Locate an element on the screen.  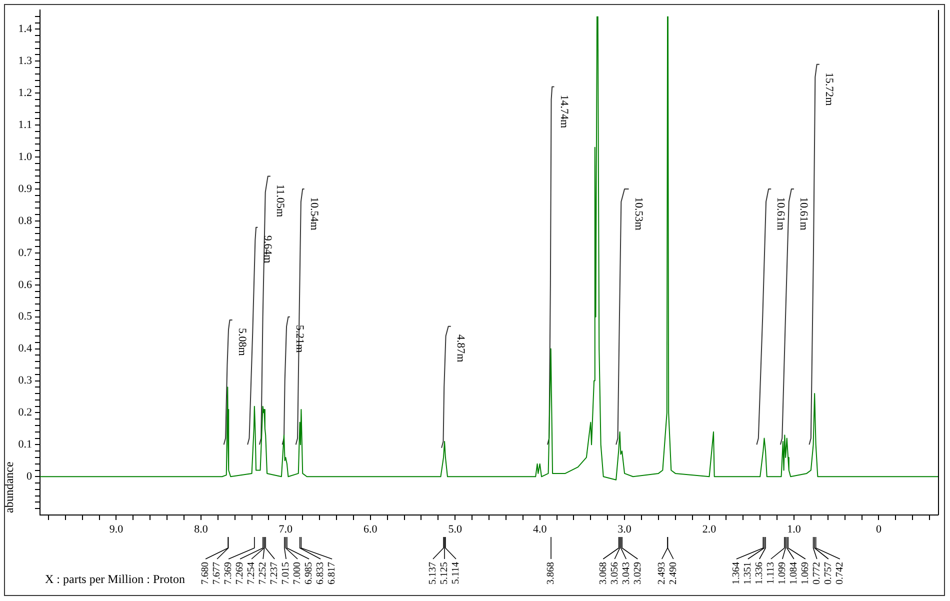
annotation: 7.680 is located at coordinates (206, 573).